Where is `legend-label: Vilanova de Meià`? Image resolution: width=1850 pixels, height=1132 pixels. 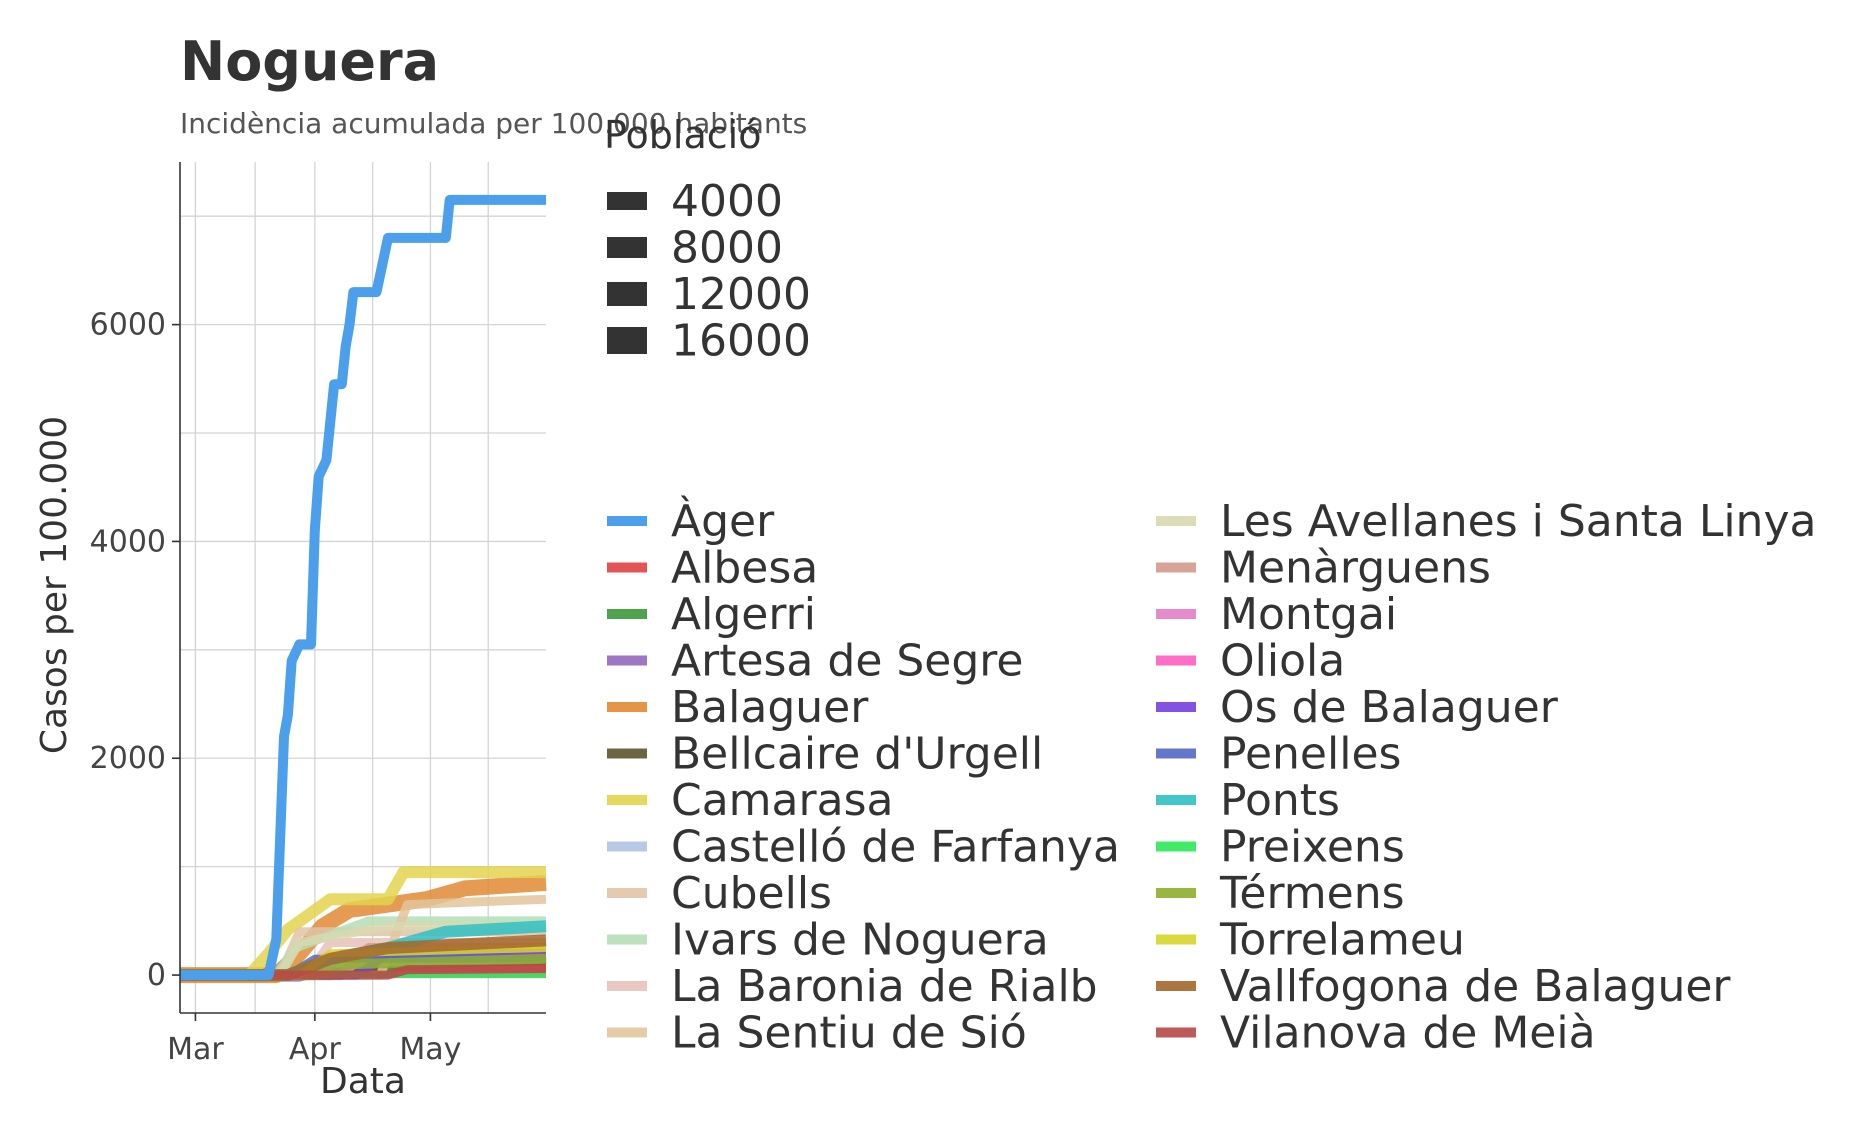
legend-label: Vilanova de Meià is located at coordinates (1408, 1033).